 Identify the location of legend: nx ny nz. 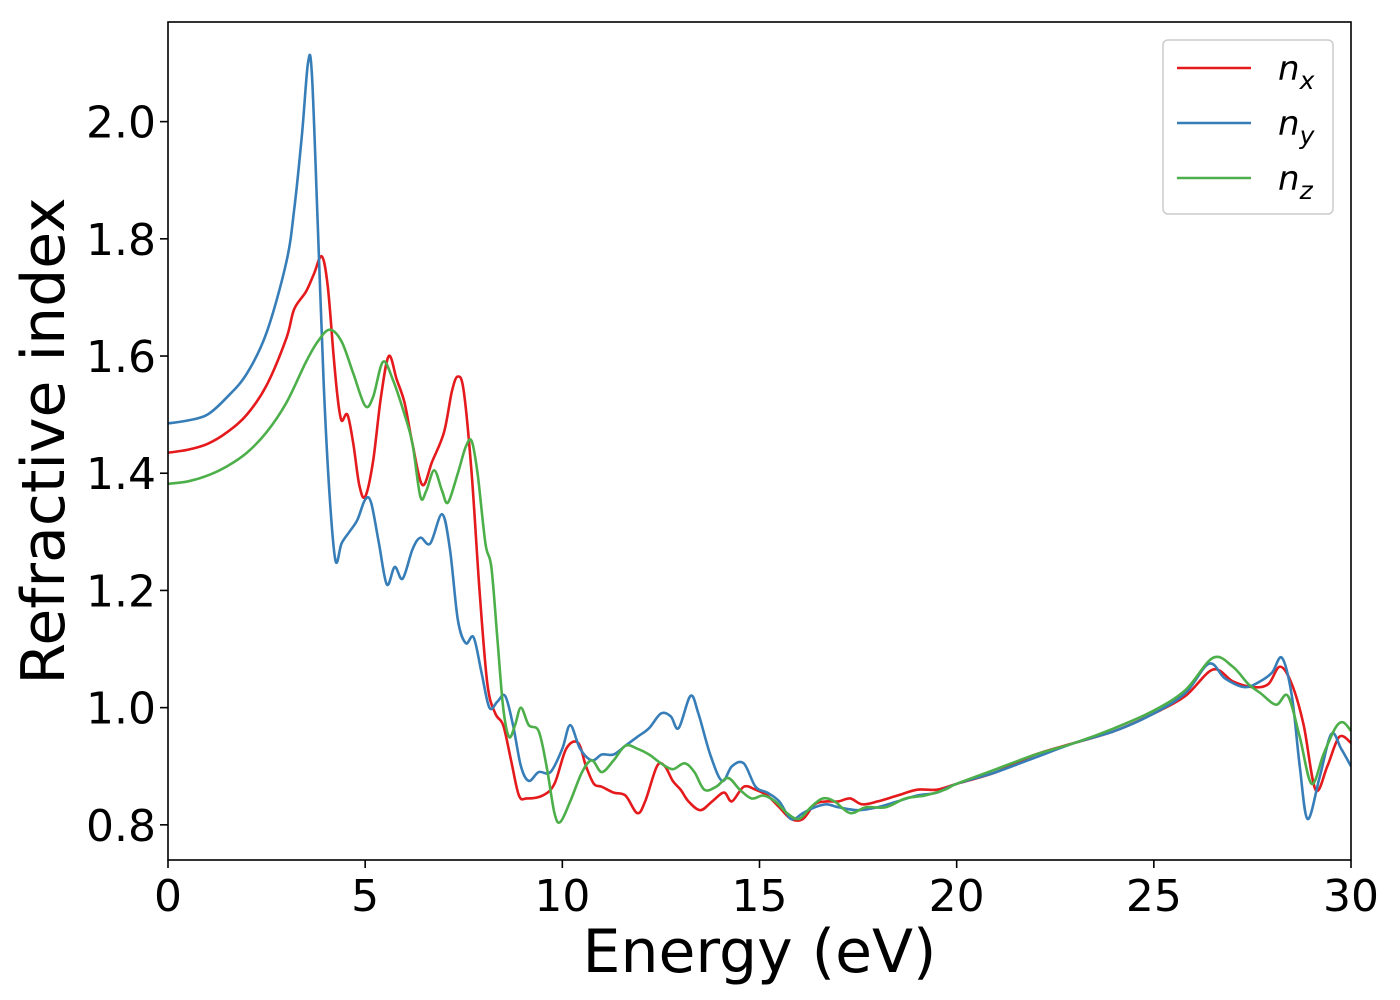
(1248, 127).